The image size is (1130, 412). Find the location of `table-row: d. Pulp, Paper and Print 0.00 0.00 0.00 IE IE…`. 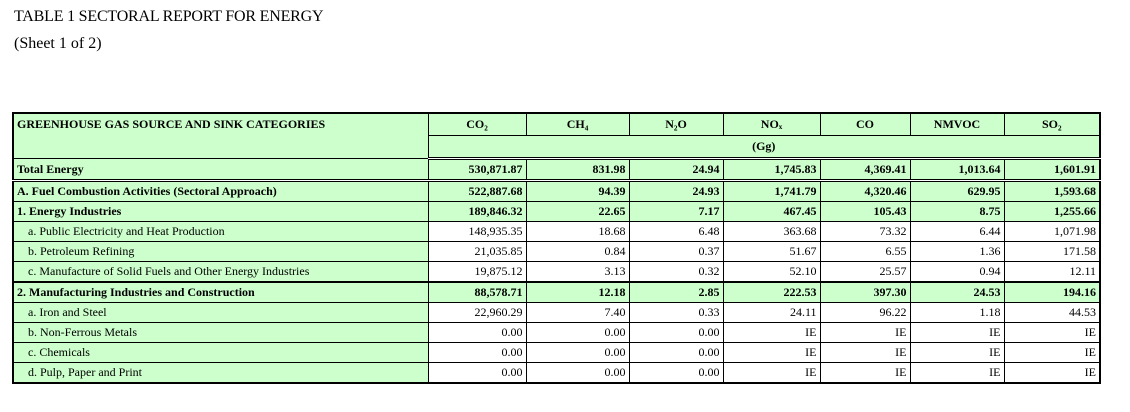

table-row: d. Pulp, Paper and Print 0.00 0.00 0.00 IE IE… is located at coordinates (556, 373).